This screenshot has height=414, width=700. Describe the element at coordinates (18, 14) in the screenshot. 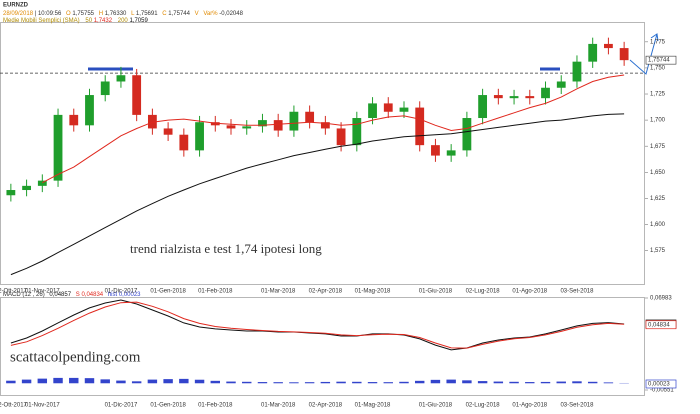

I see `info-date: 28/09/2018` at that location.